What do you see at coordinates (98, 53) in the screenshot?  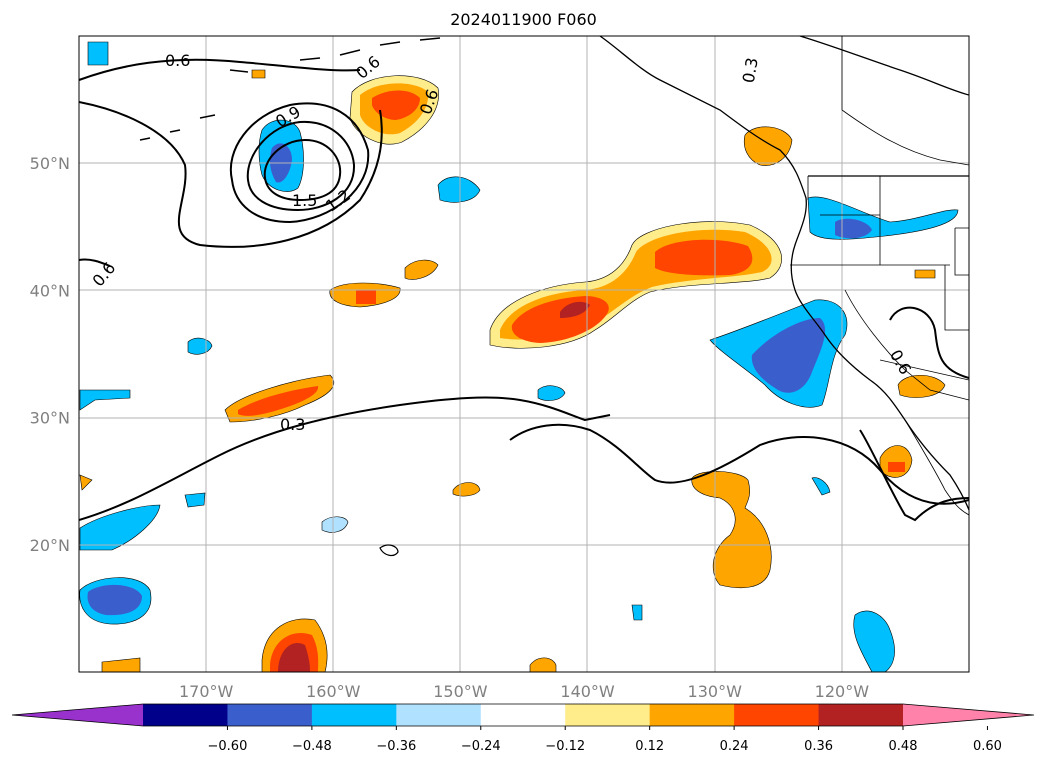 I see `cold-patch-nw` at bounding box center [98, 53].